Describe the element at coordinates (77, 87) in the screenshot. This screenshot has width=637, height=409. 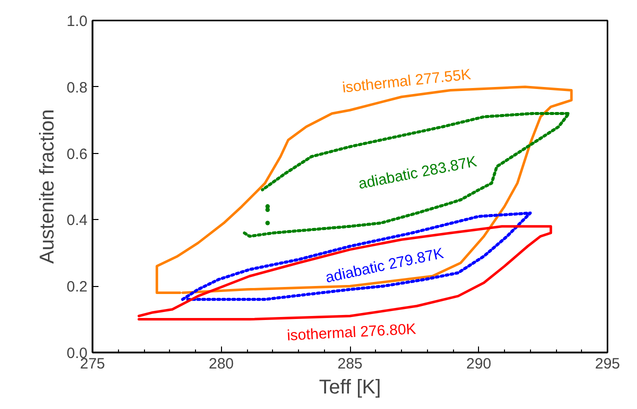
I see `y-tick-label: 0.8` at that location.